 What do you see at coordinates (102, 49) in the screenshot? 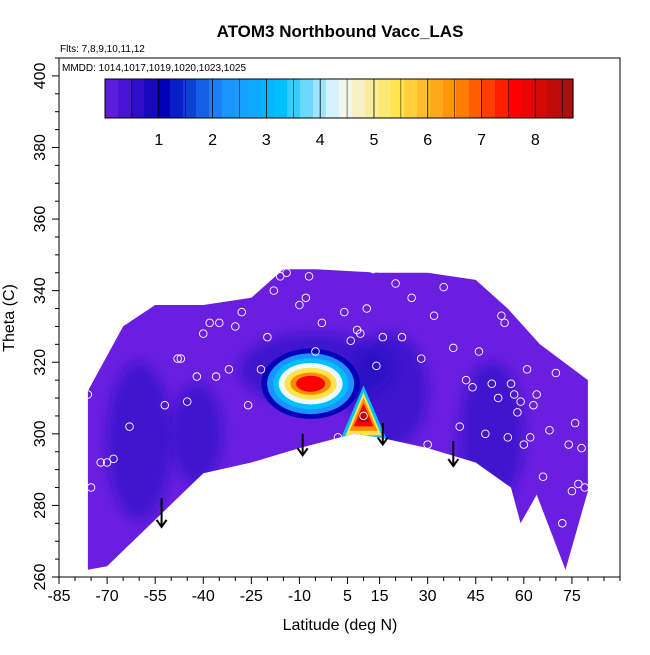
I see `flights-subtitle: Flts: 7,8,9,10,11,12` at bounding box center [102, 49].